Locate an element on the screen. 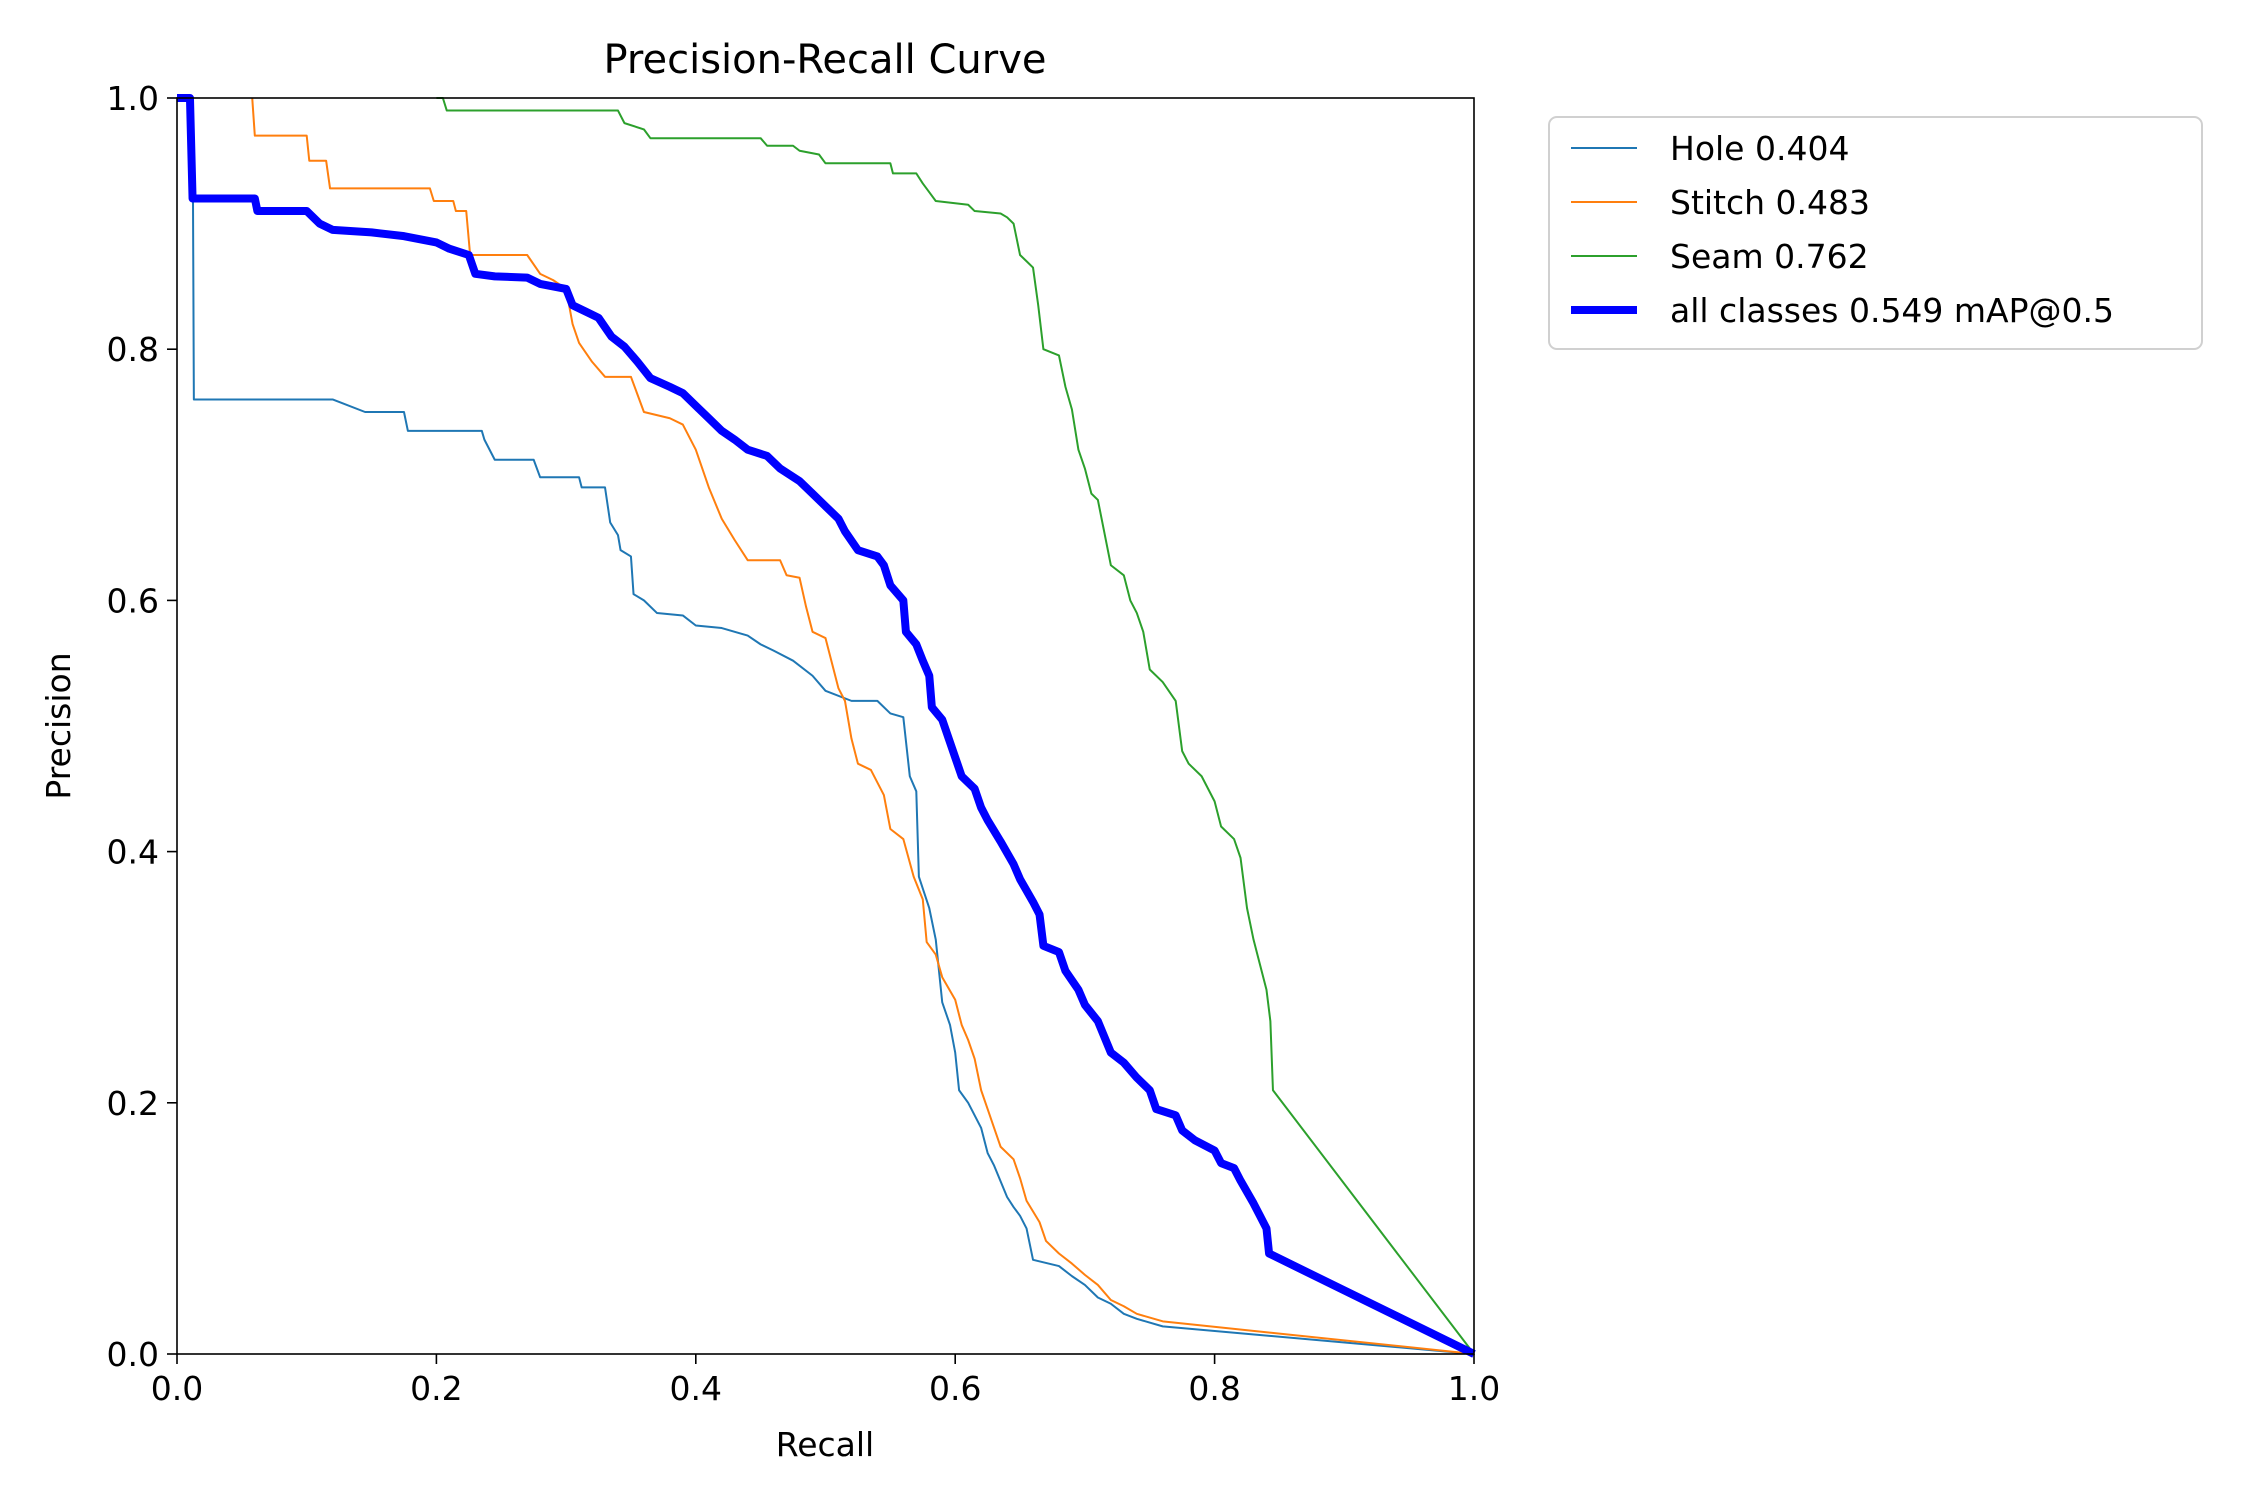 The width and height of the screenshot is (2250, 1504). y-axis-label: Precision is located at coordinates (58, 725).